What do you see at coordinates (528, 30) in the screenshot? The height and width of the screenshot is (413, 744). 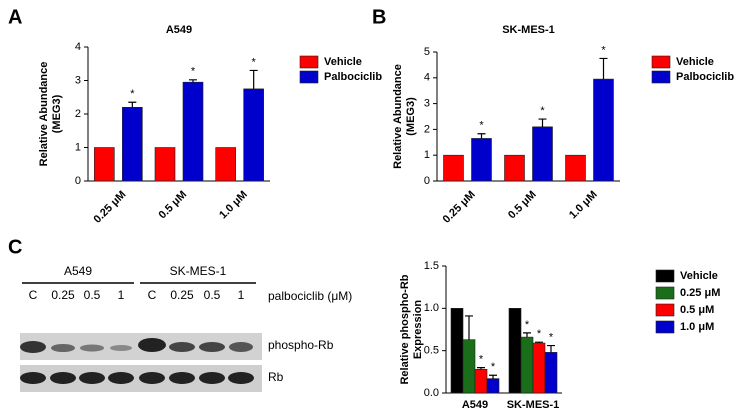 I see `chart-title: SK-MES-1` at bounding box center [528, 30].